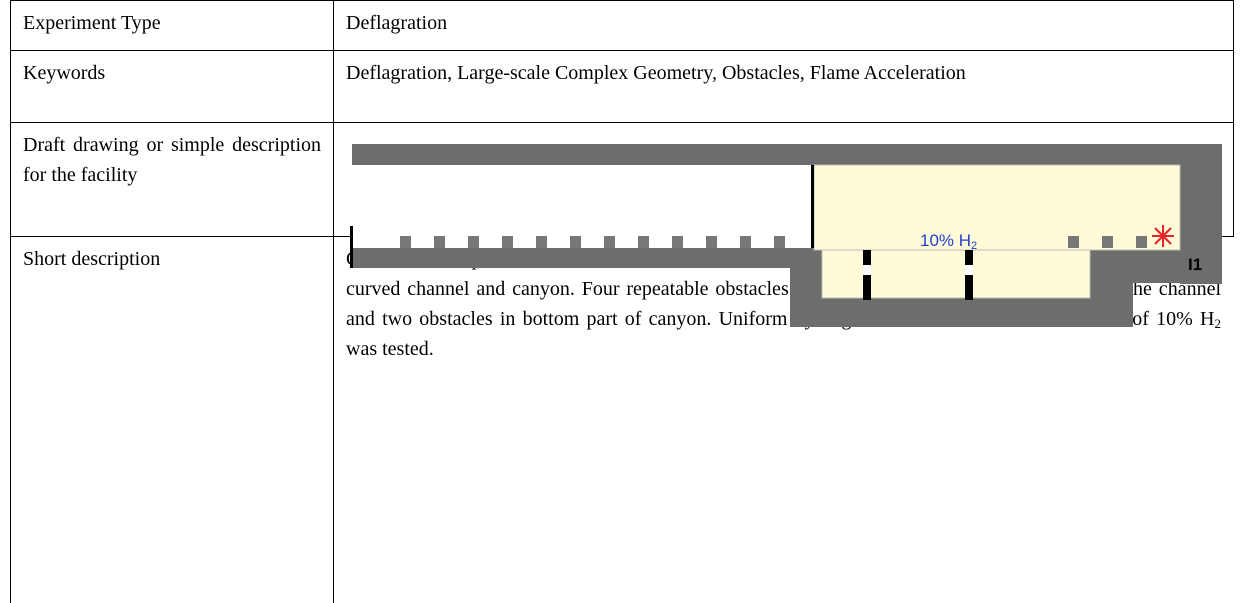 This screenshot has width=1245, height=603. Describe the element at coordinates (397, 23) in the screenshot. I see `value: Deflagration` at that location.